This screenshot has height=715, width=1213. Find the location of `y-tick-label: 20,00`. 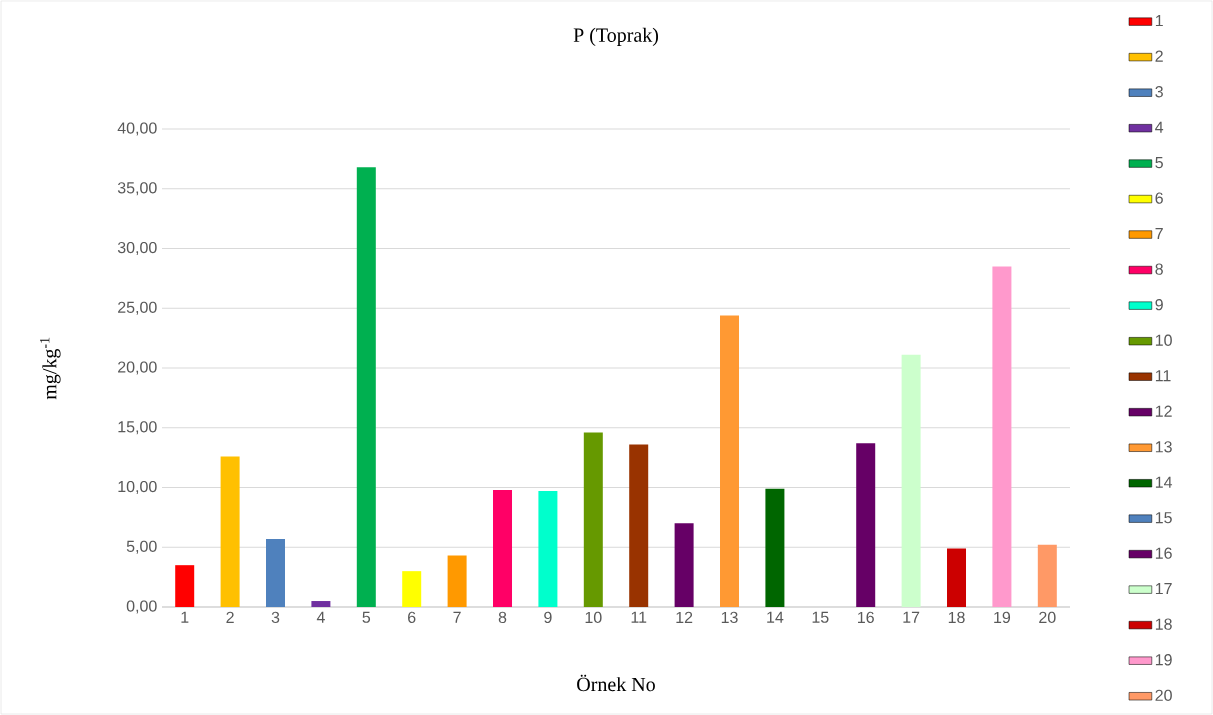

y-tick-label: 20,00 is located at coordinates (137, 368).